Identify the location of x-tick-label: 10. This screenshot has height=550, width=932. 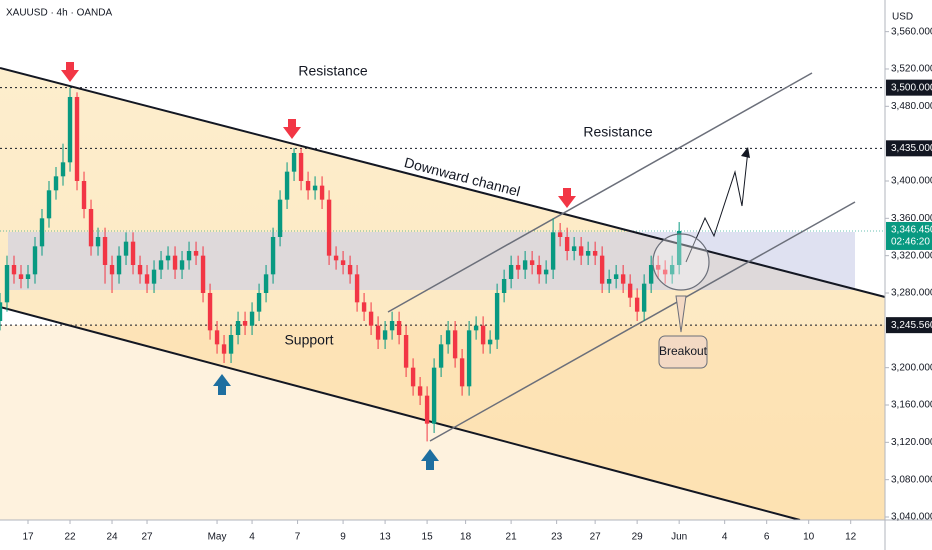
(809, 537).